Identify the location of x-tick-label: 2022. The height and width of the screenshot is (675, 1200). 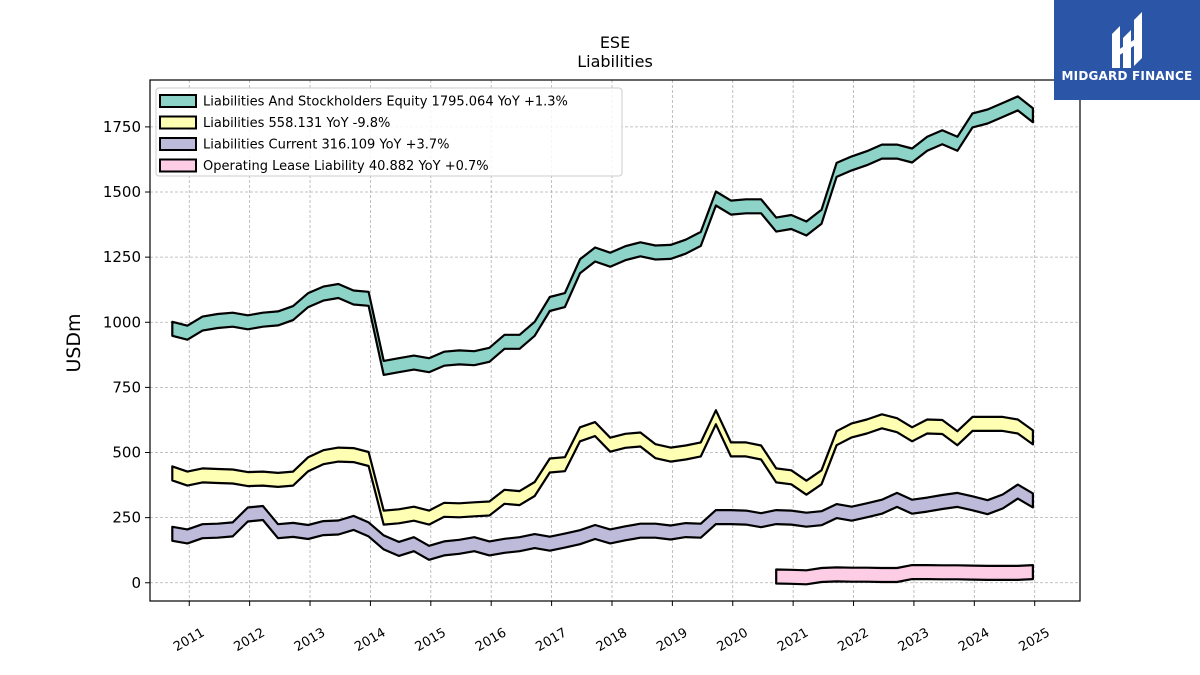
(853, 640).